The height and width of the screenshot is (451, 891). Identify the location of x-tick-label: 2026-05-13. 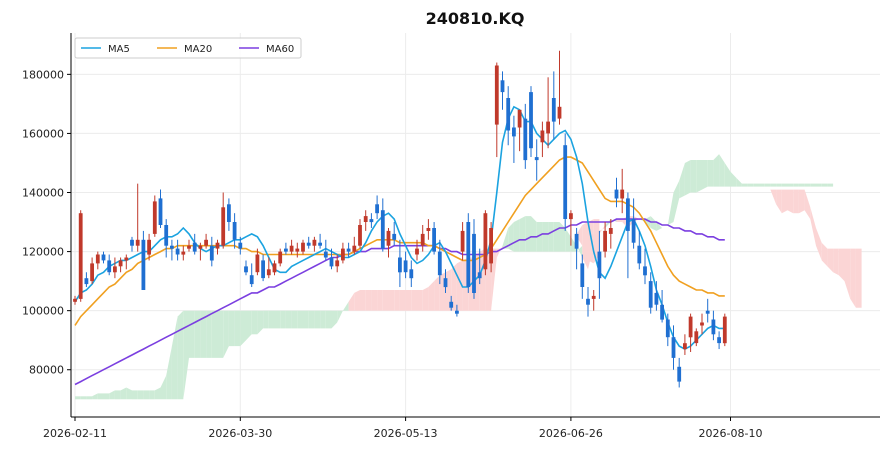
(406, 433).